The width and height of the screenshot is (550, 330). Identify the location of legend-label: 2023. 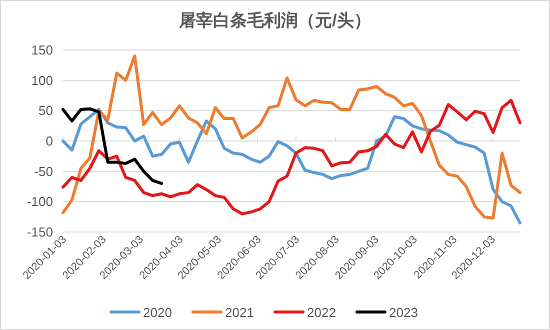
(403, 312).